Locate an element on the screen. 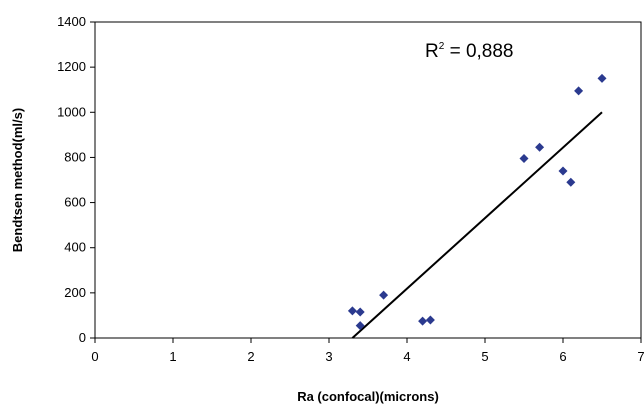  r-squared-annotation: R2 = 0,888 is located at coordinates (469, 51).